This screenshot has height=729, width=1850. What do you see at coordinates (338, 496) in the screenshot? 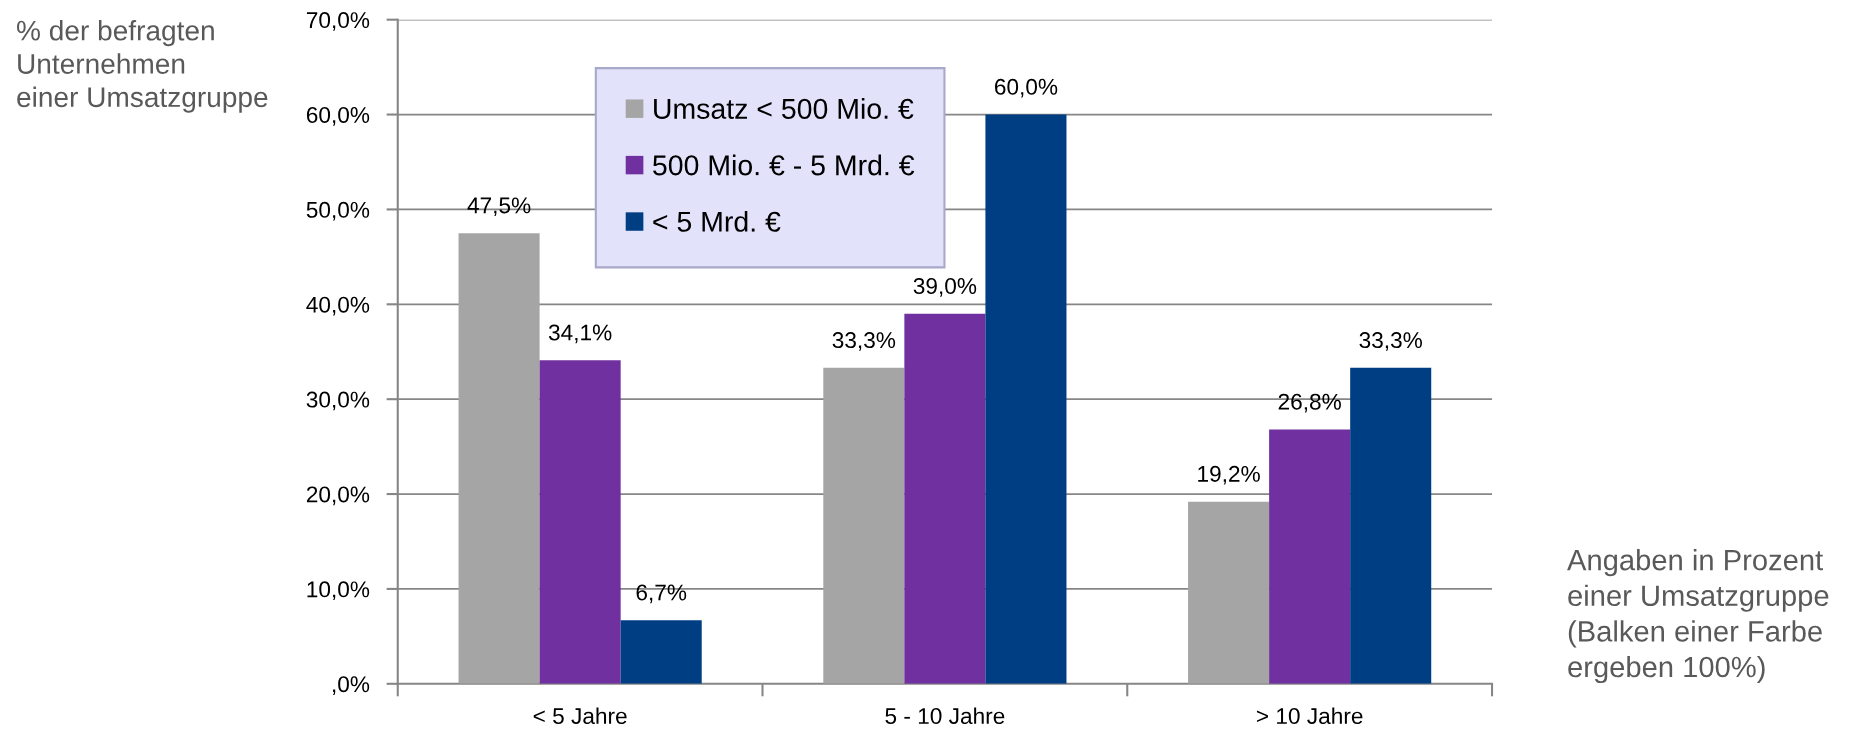
I see `y-tick-label: 20,0%` at bounding box center [338, 496].